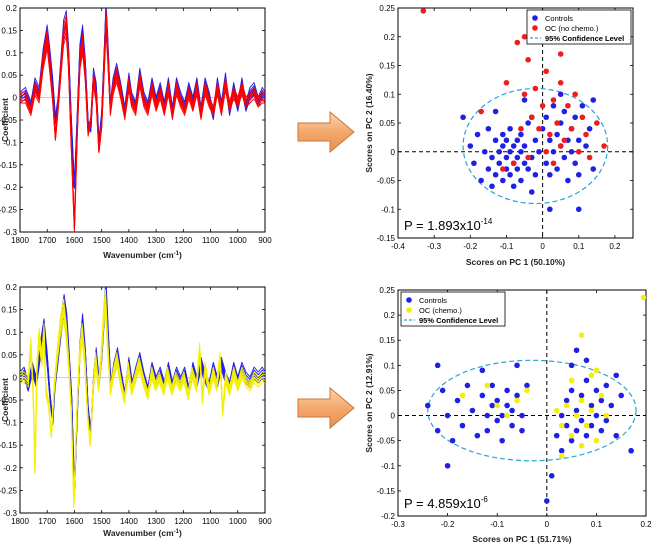  I want to click on x-axis-label-text: Wavenumber (cm, so click(138, 533).